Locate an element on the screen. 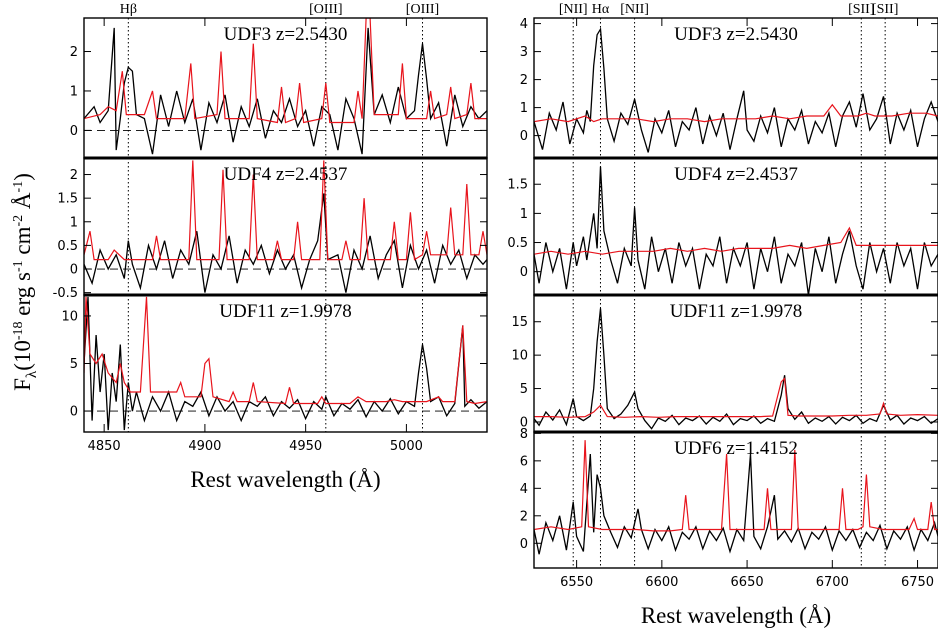 Image resolution: width=938 pixels, height=635 pixels. x-tick-label: 6750 is located at coordinates (917, 582).